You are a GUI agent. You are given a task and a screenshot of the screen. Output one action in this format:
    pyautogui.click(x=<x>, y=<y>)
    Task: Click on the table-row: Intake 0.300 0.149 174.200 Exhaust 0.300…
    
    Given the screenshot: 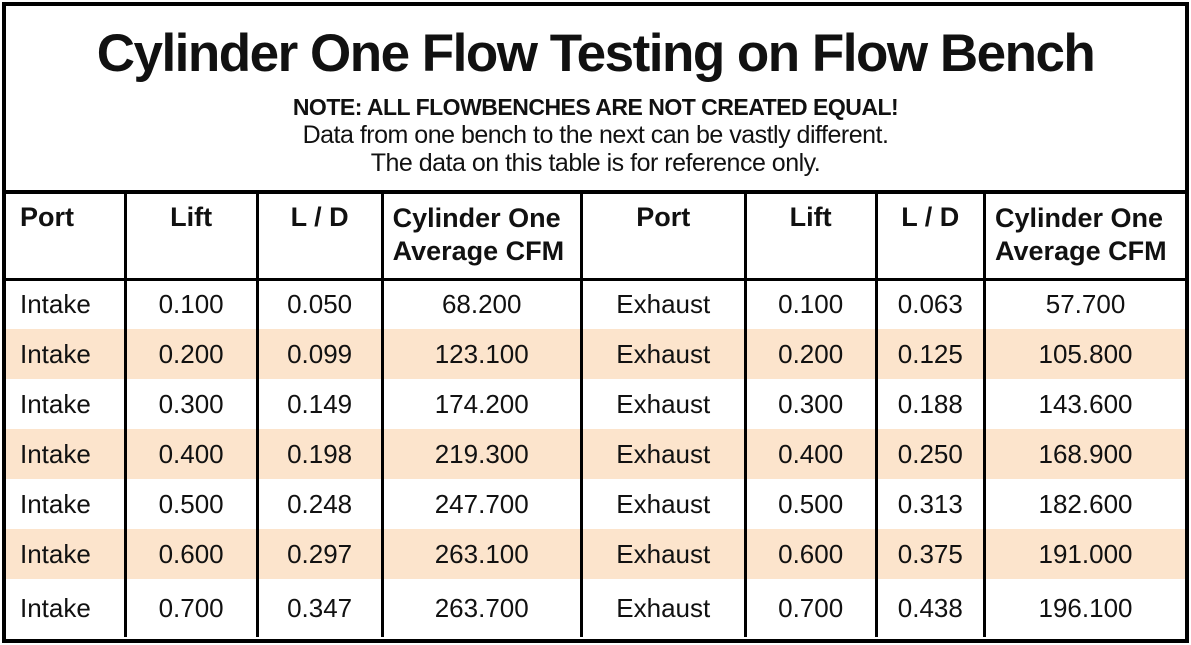 What is the action you would take?
    pyautogui.click(x=595, y=404)
    